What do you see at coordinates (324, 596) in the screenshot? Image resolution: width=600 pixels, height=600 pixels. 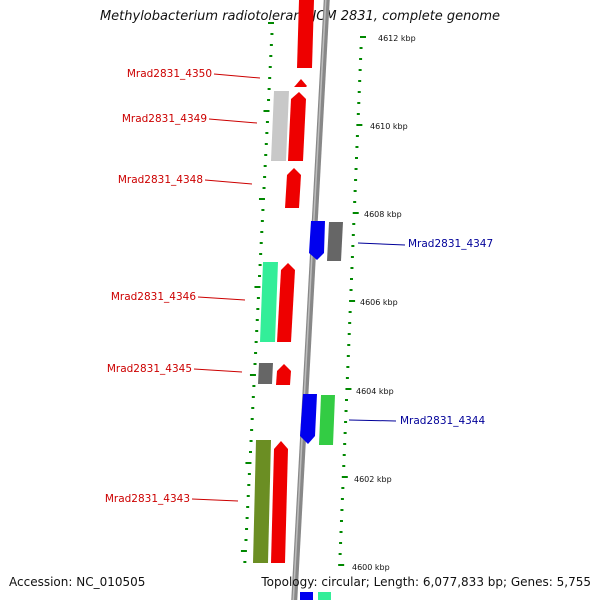 I see `cog-block-bottom-aqua` at bounding box center [324, 596].